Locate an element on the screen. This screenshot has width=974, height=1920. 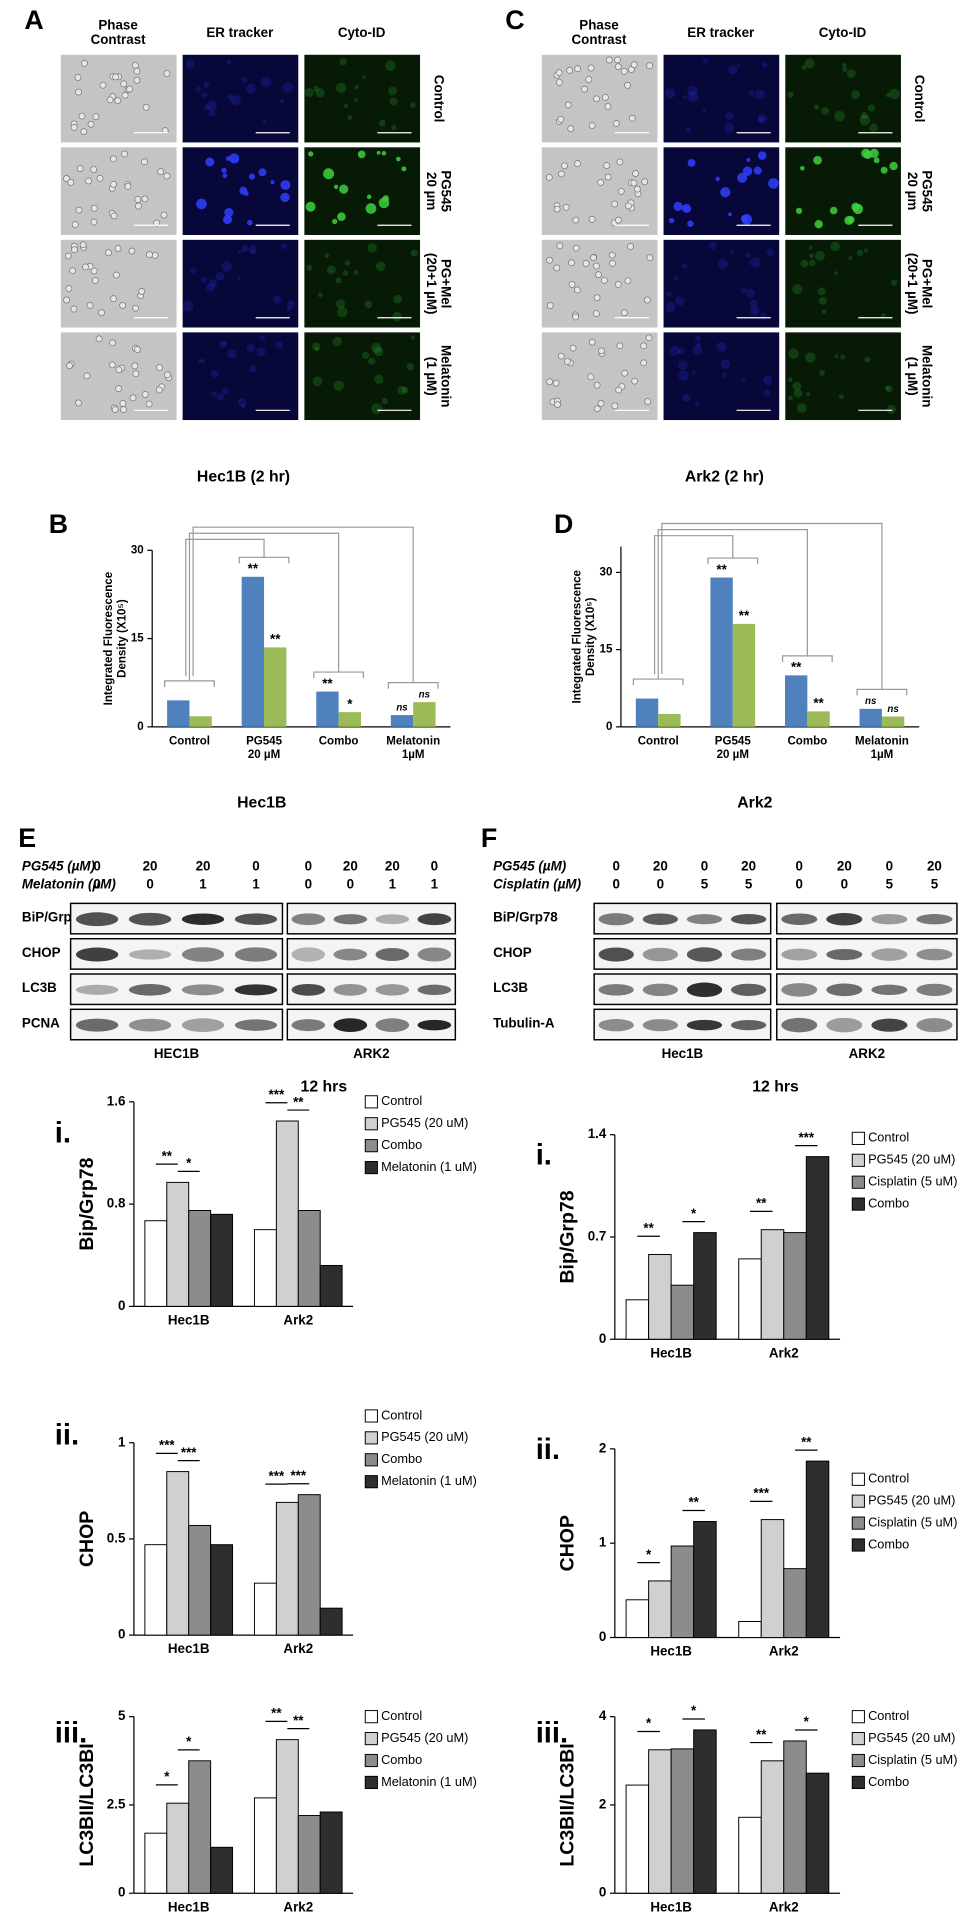
bracket is located at coordinates (733, 559).